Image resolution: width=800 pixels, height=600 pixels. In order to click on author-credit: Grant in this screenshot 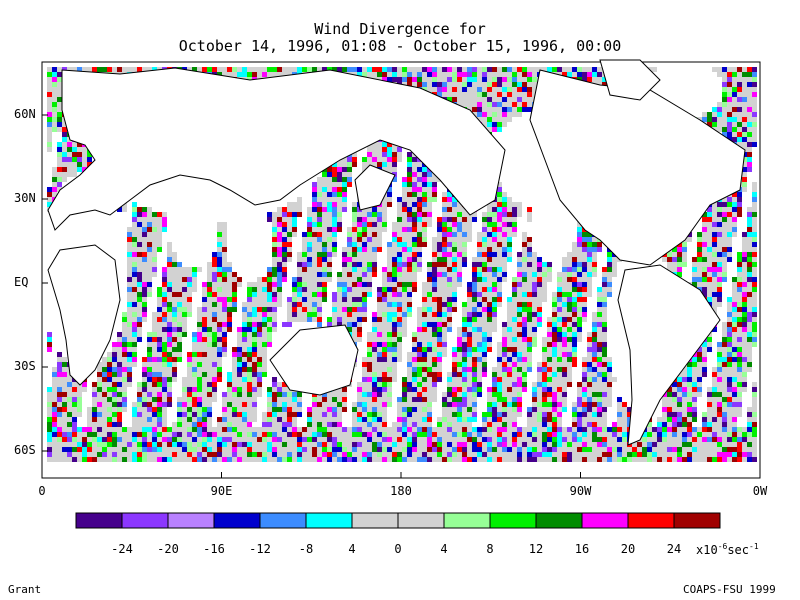, I will do `click(25, 589)`.